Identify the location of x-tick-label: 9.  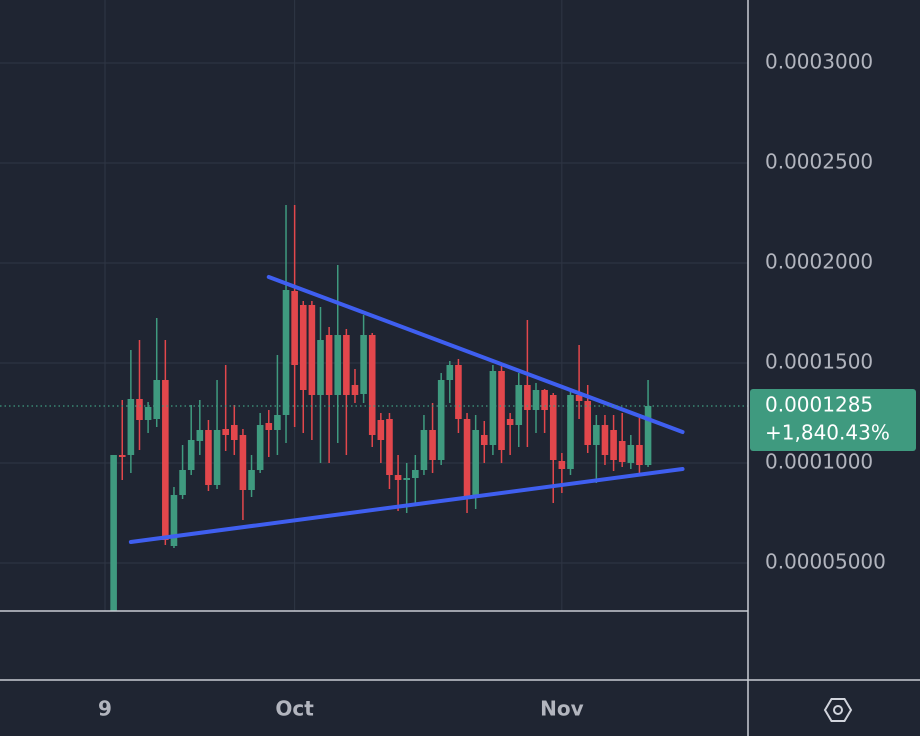
(105, 709).